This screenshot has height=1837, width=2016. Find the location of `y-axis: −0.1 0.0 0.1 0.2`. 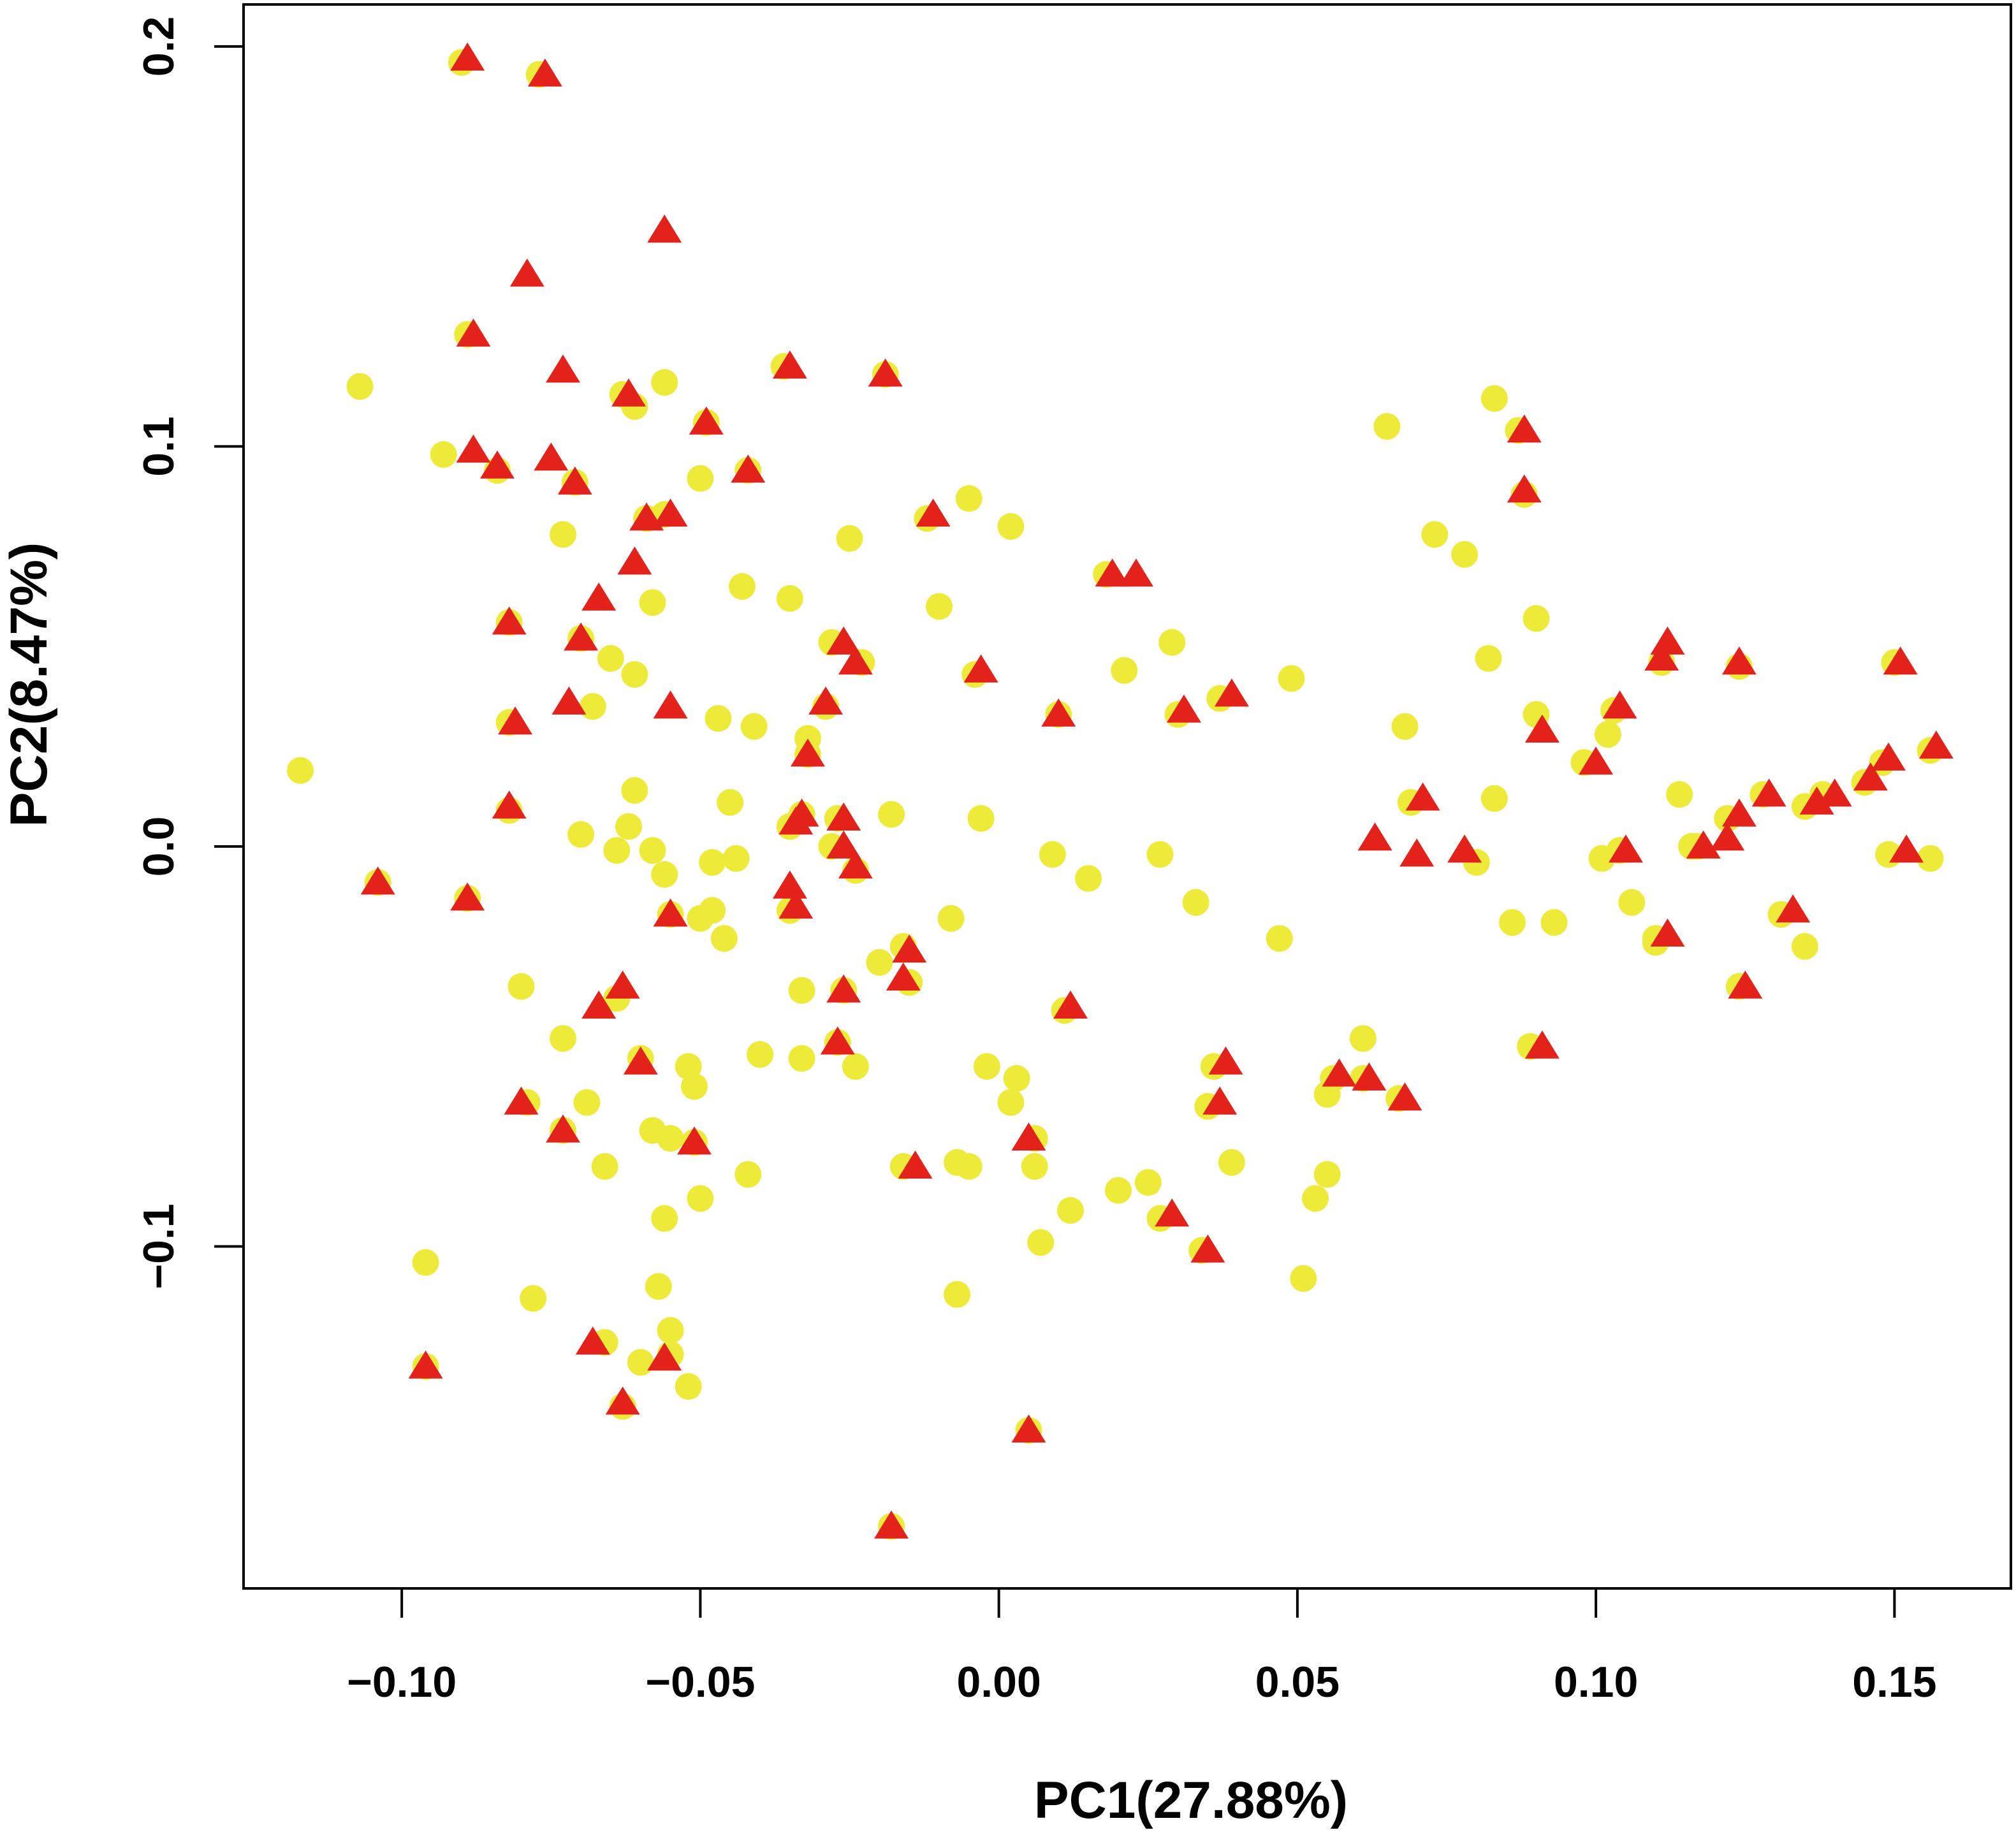

y-axis: −0.1 0.0 0.1 0.2 is located at coordinates (190, 653).